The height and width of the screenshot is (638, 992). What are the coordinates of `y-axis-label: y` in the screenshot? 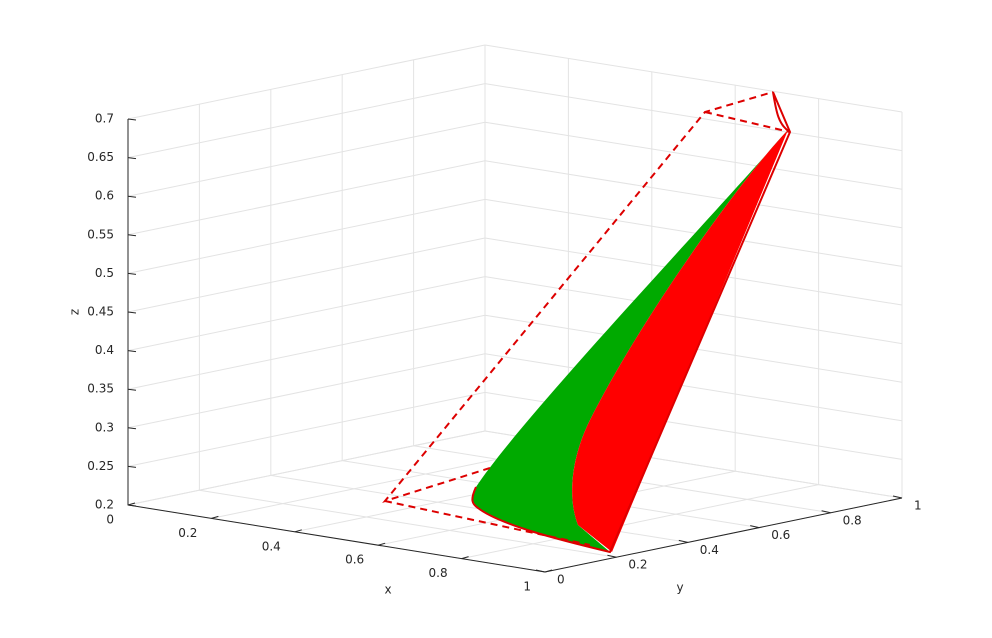 It's located at (679, 588).